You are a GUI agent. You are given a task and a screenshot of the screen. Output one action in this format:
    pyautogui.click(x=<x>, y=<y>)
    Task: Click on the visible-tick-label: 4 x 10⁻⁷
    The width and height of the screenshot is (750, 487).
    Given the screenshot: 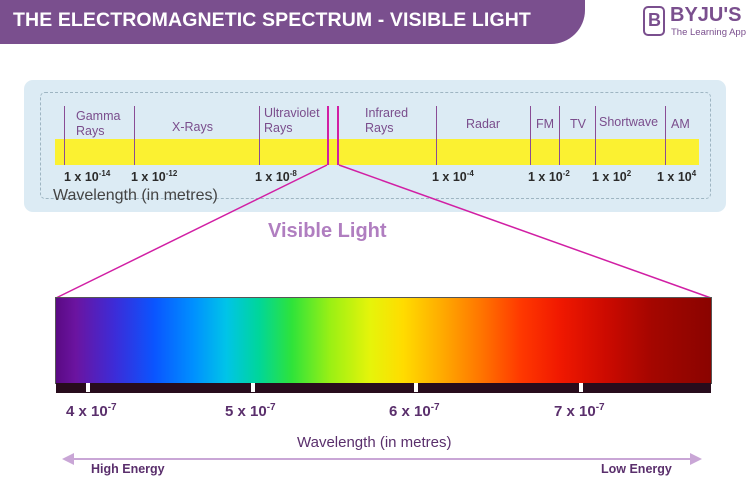 What is the action you would take?
    pyautogui.click(x=91, y=411)
    